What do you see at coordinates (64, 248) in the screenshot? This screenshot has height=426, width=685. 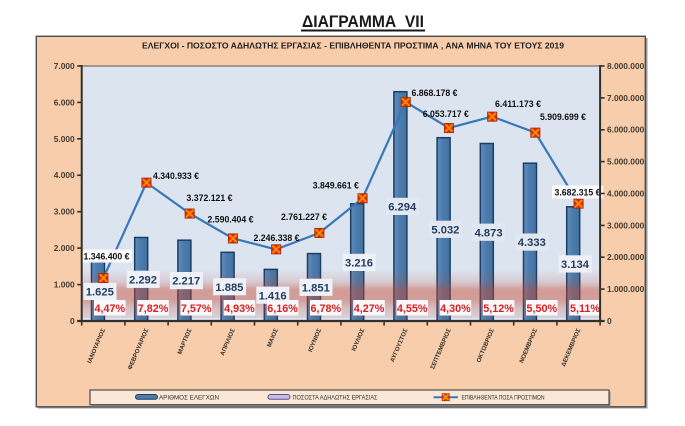 I see `svg-text: 2.000` at bounding box center [64, 248].